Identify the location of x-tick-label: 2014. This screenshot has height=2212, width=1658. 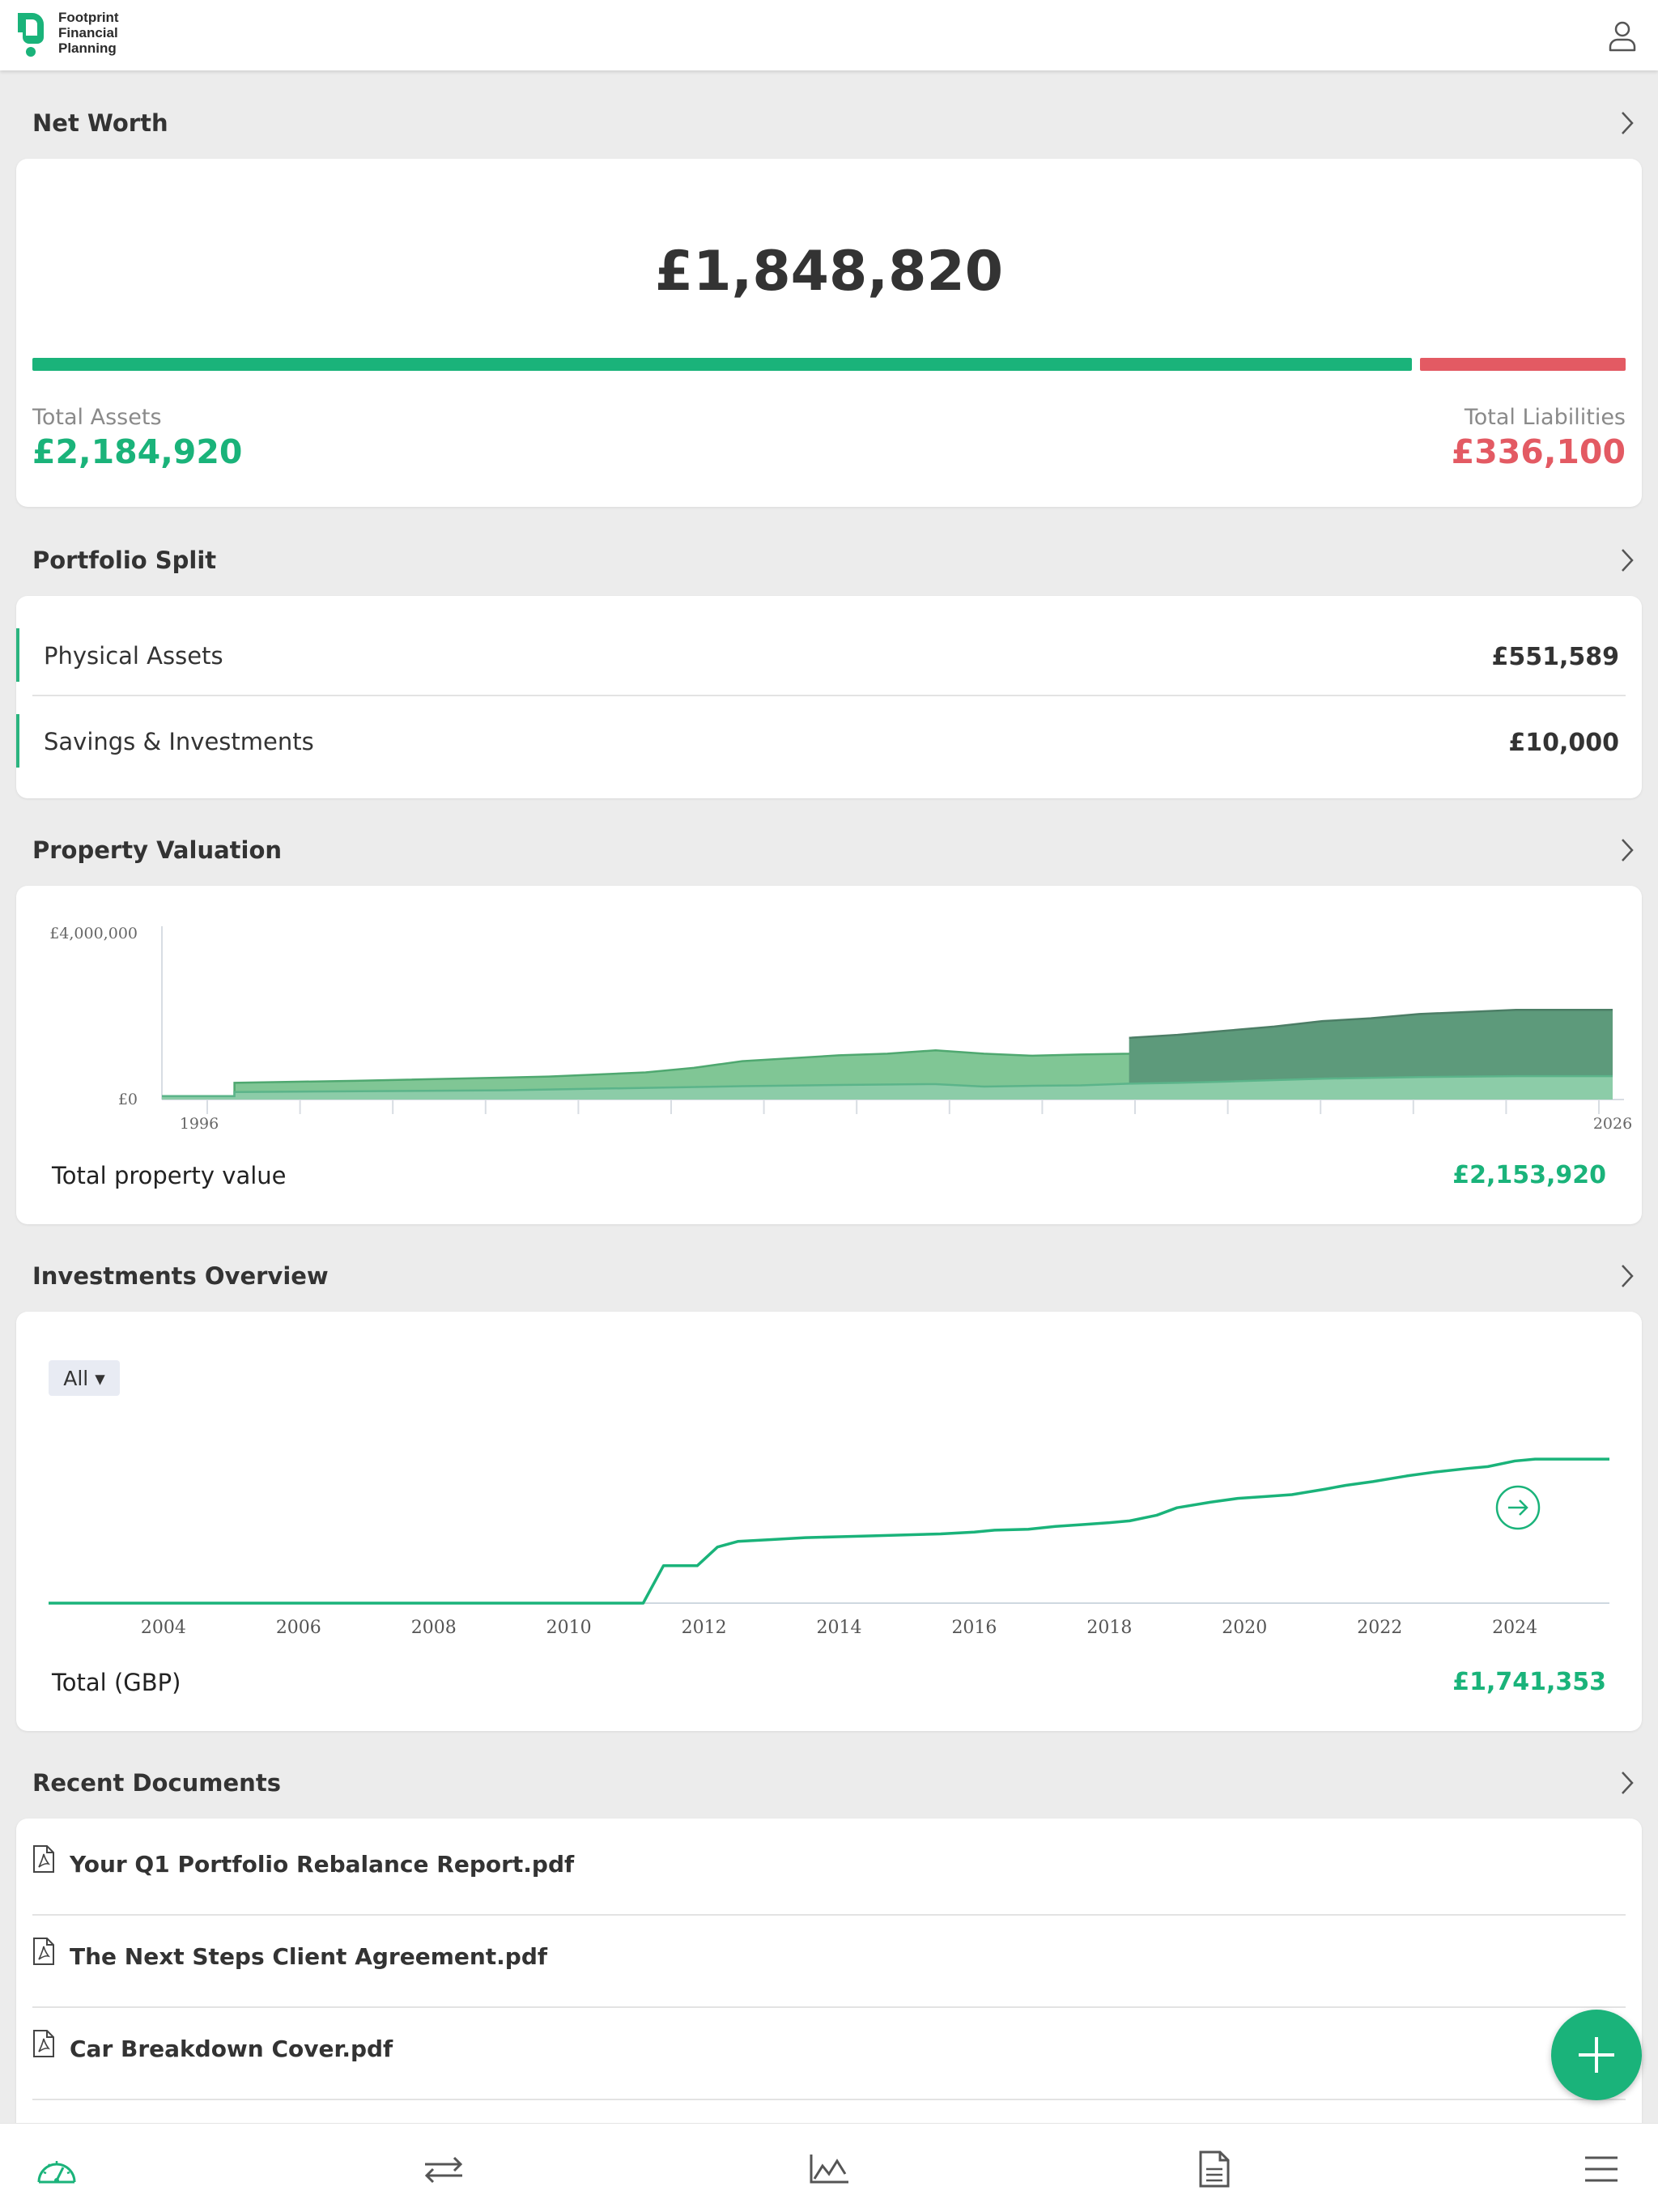
(839, 1628).